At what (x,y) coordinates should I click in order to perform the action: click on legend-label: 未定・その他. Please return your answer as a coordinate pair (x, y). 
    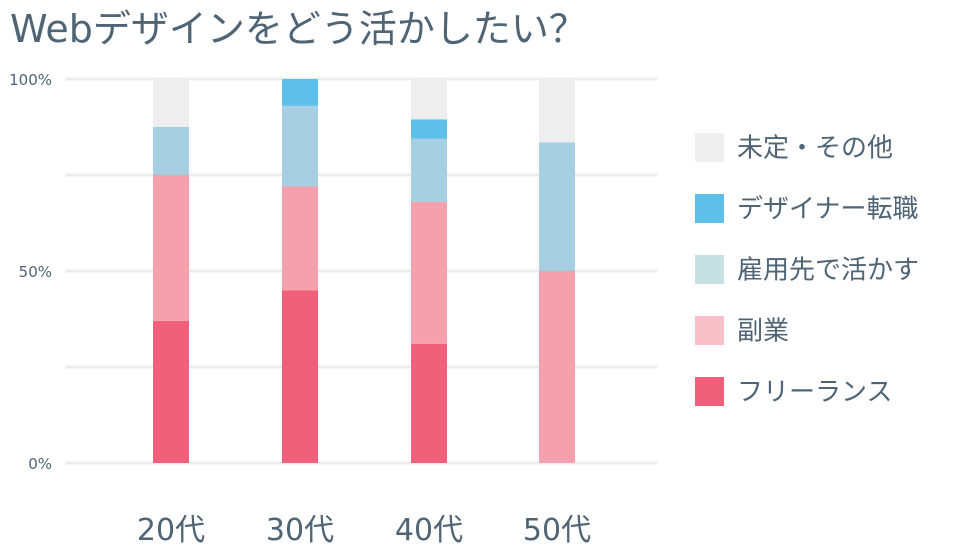
    Looking at the image, I should click on (815, 149).